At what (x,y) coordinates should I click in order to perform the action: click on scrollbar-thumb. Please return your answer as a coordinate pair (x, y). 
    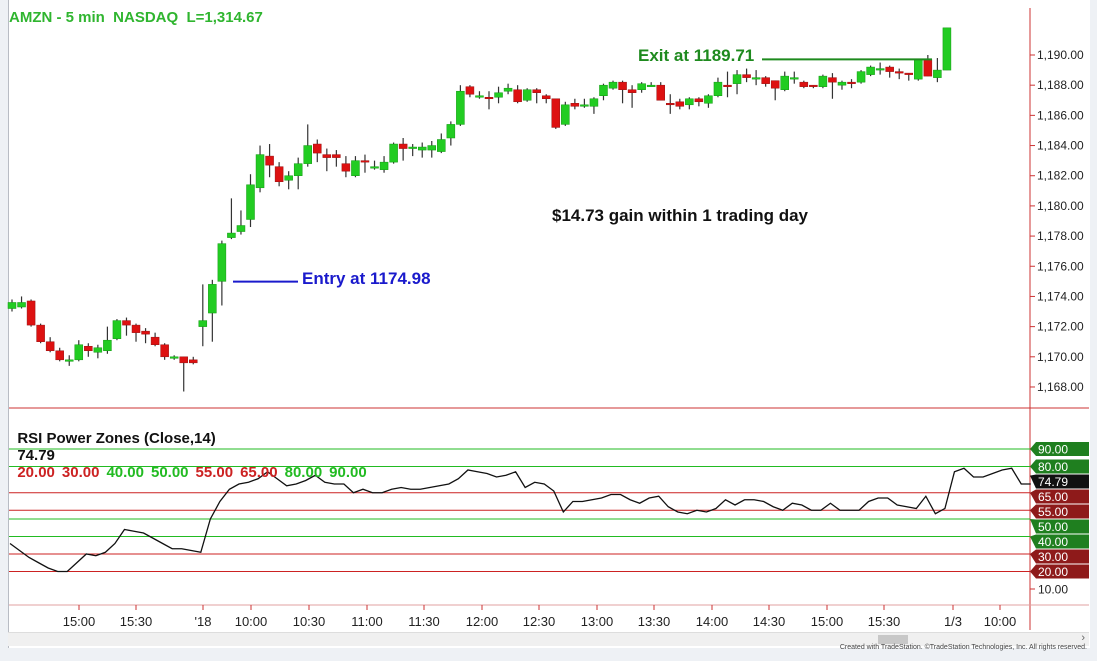
    Looking at the image, I should click on (893, 639).